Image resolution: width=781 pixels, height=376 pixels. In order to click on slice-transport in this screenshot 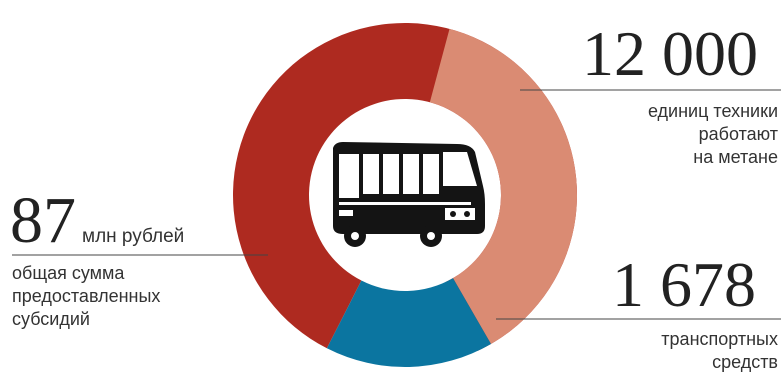, I will do `click(408, 322)`.